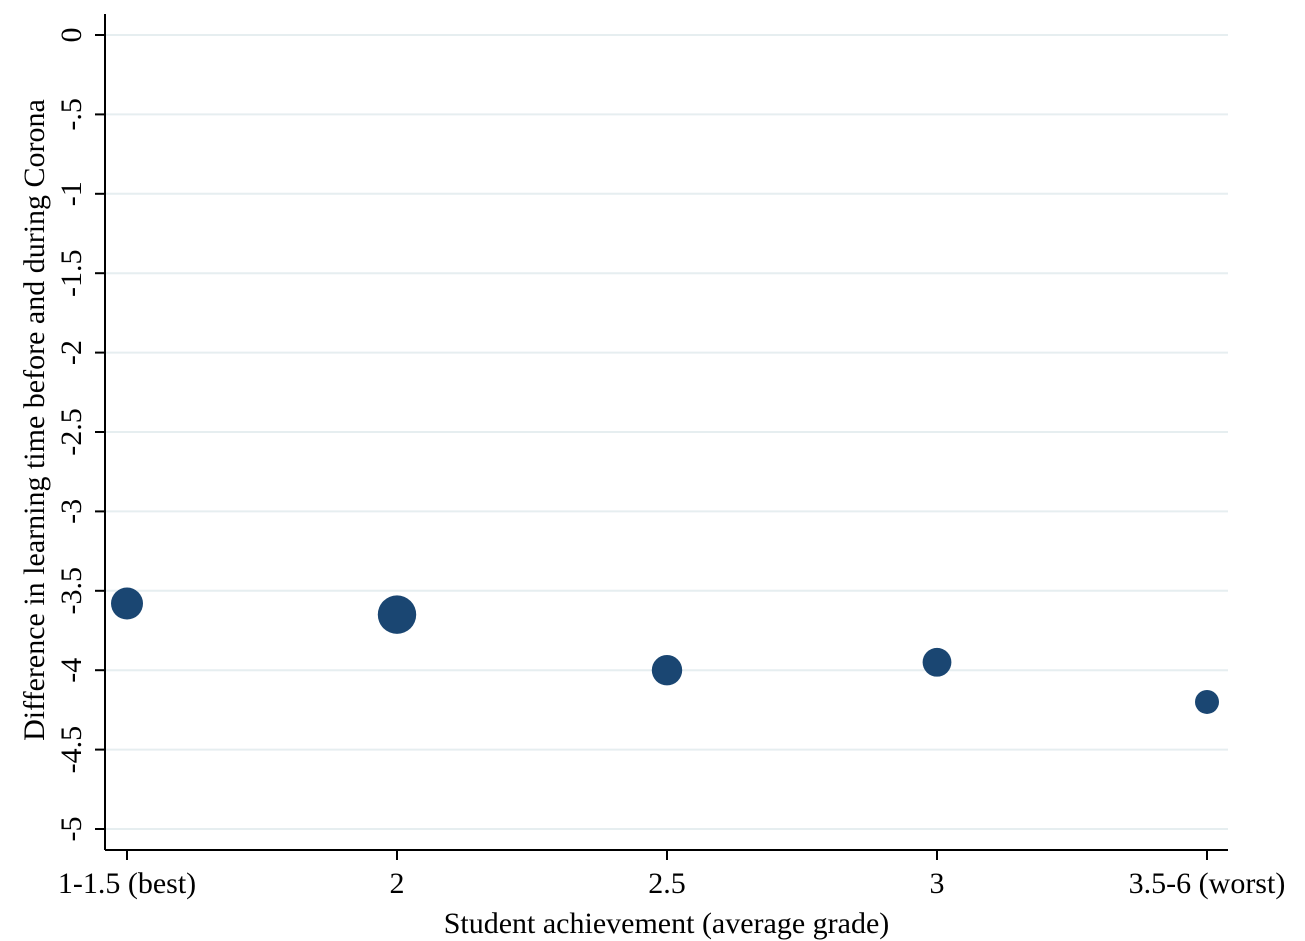 The width and height of the screenshot is (1305, 941). What do you see at coordinates (71, 352) in the screenshot?
I see `y-tick-label: -2` at bounding box center [71, 352].